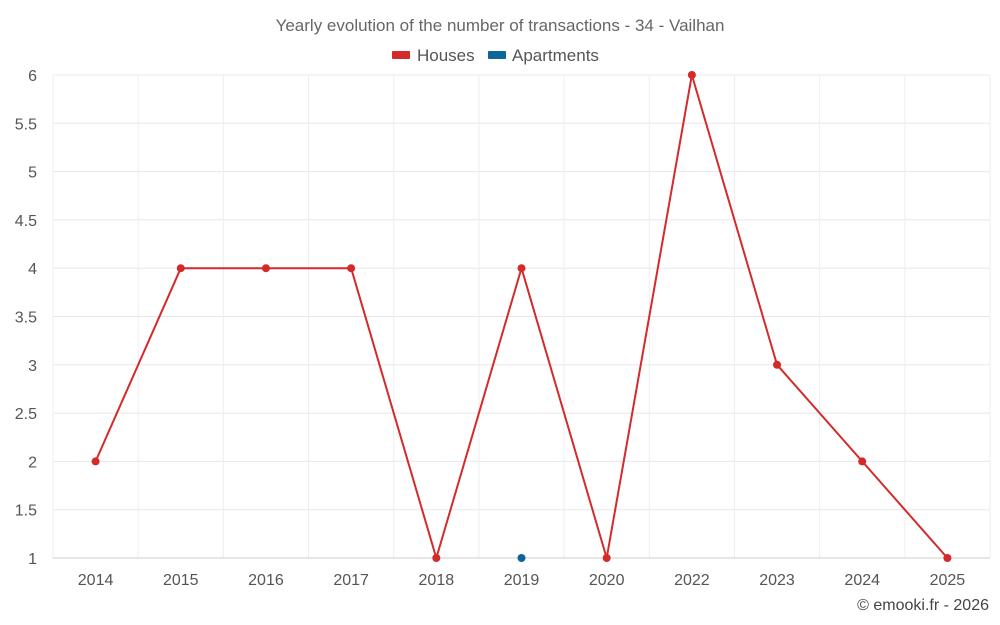 Image resolution: width=1000 pixels, height=625 pixels. I want to click on x-tick-label: 2020, so click(607, 580).